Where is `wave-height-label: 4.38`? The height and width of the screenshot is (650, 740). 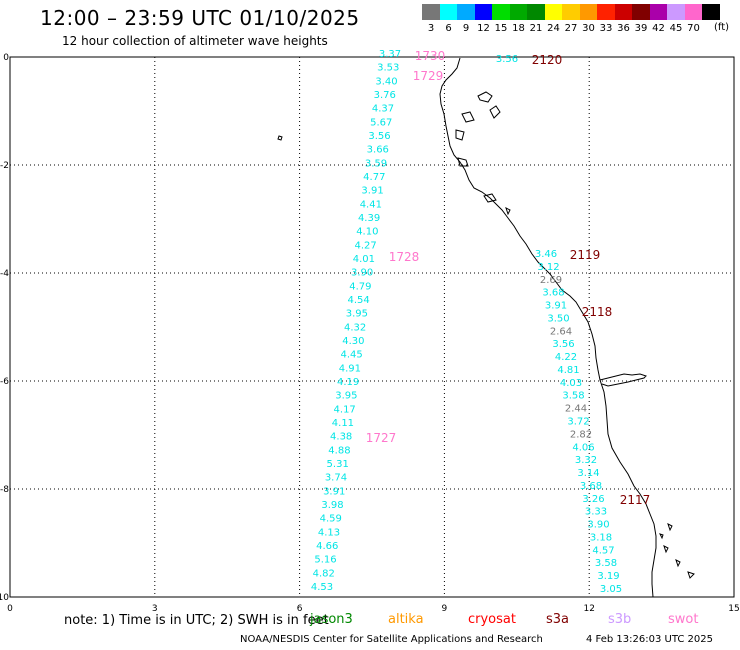
wave-height-label: 4.38 is located at coordinates (341, 437).